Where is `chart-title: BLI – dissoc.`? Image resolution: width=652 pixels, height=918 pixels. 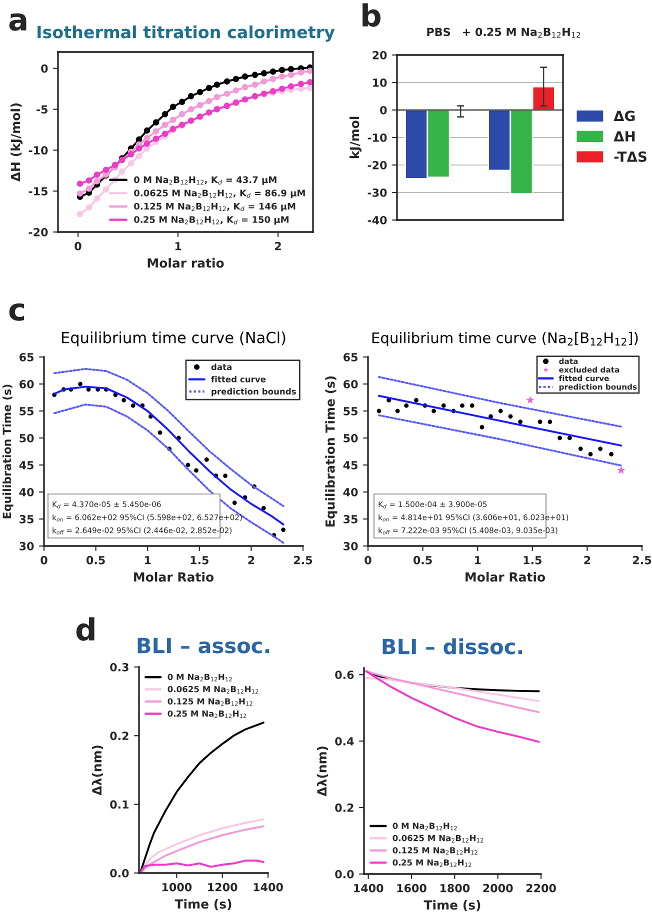 chart-title: BLI – dissoc. is located at coordinates (452, 646).